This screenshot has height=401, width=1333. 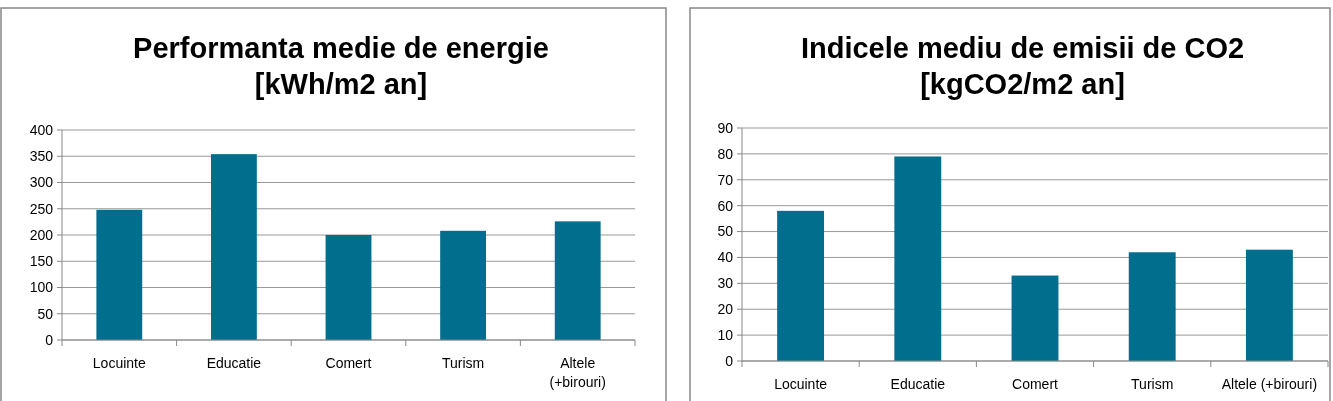 I want to click on y-tick-label: 80, so click(x=725, y=153).